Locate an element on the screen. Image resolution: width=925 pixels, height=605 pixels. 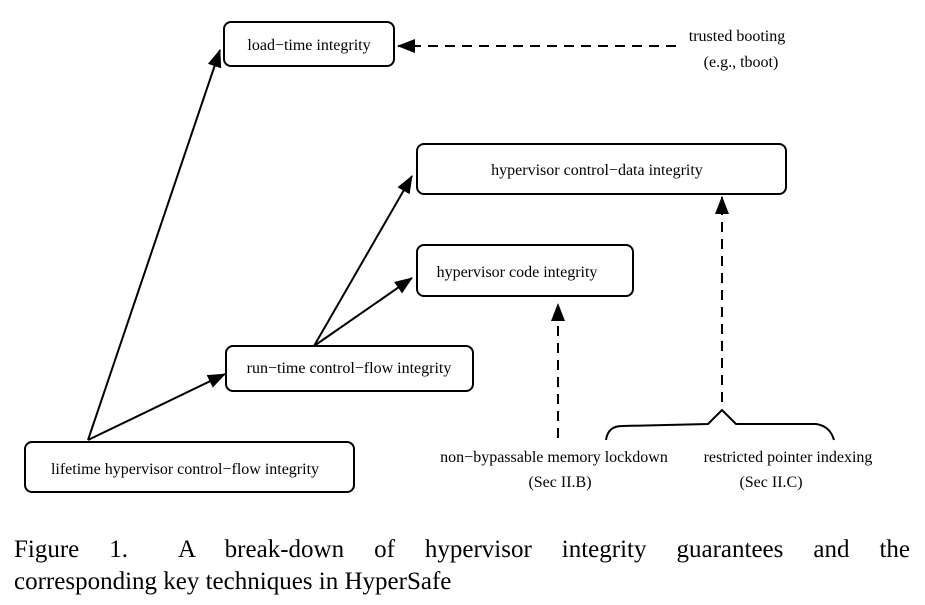
box-lifetime-cfi is located at coordinates (189, 467).